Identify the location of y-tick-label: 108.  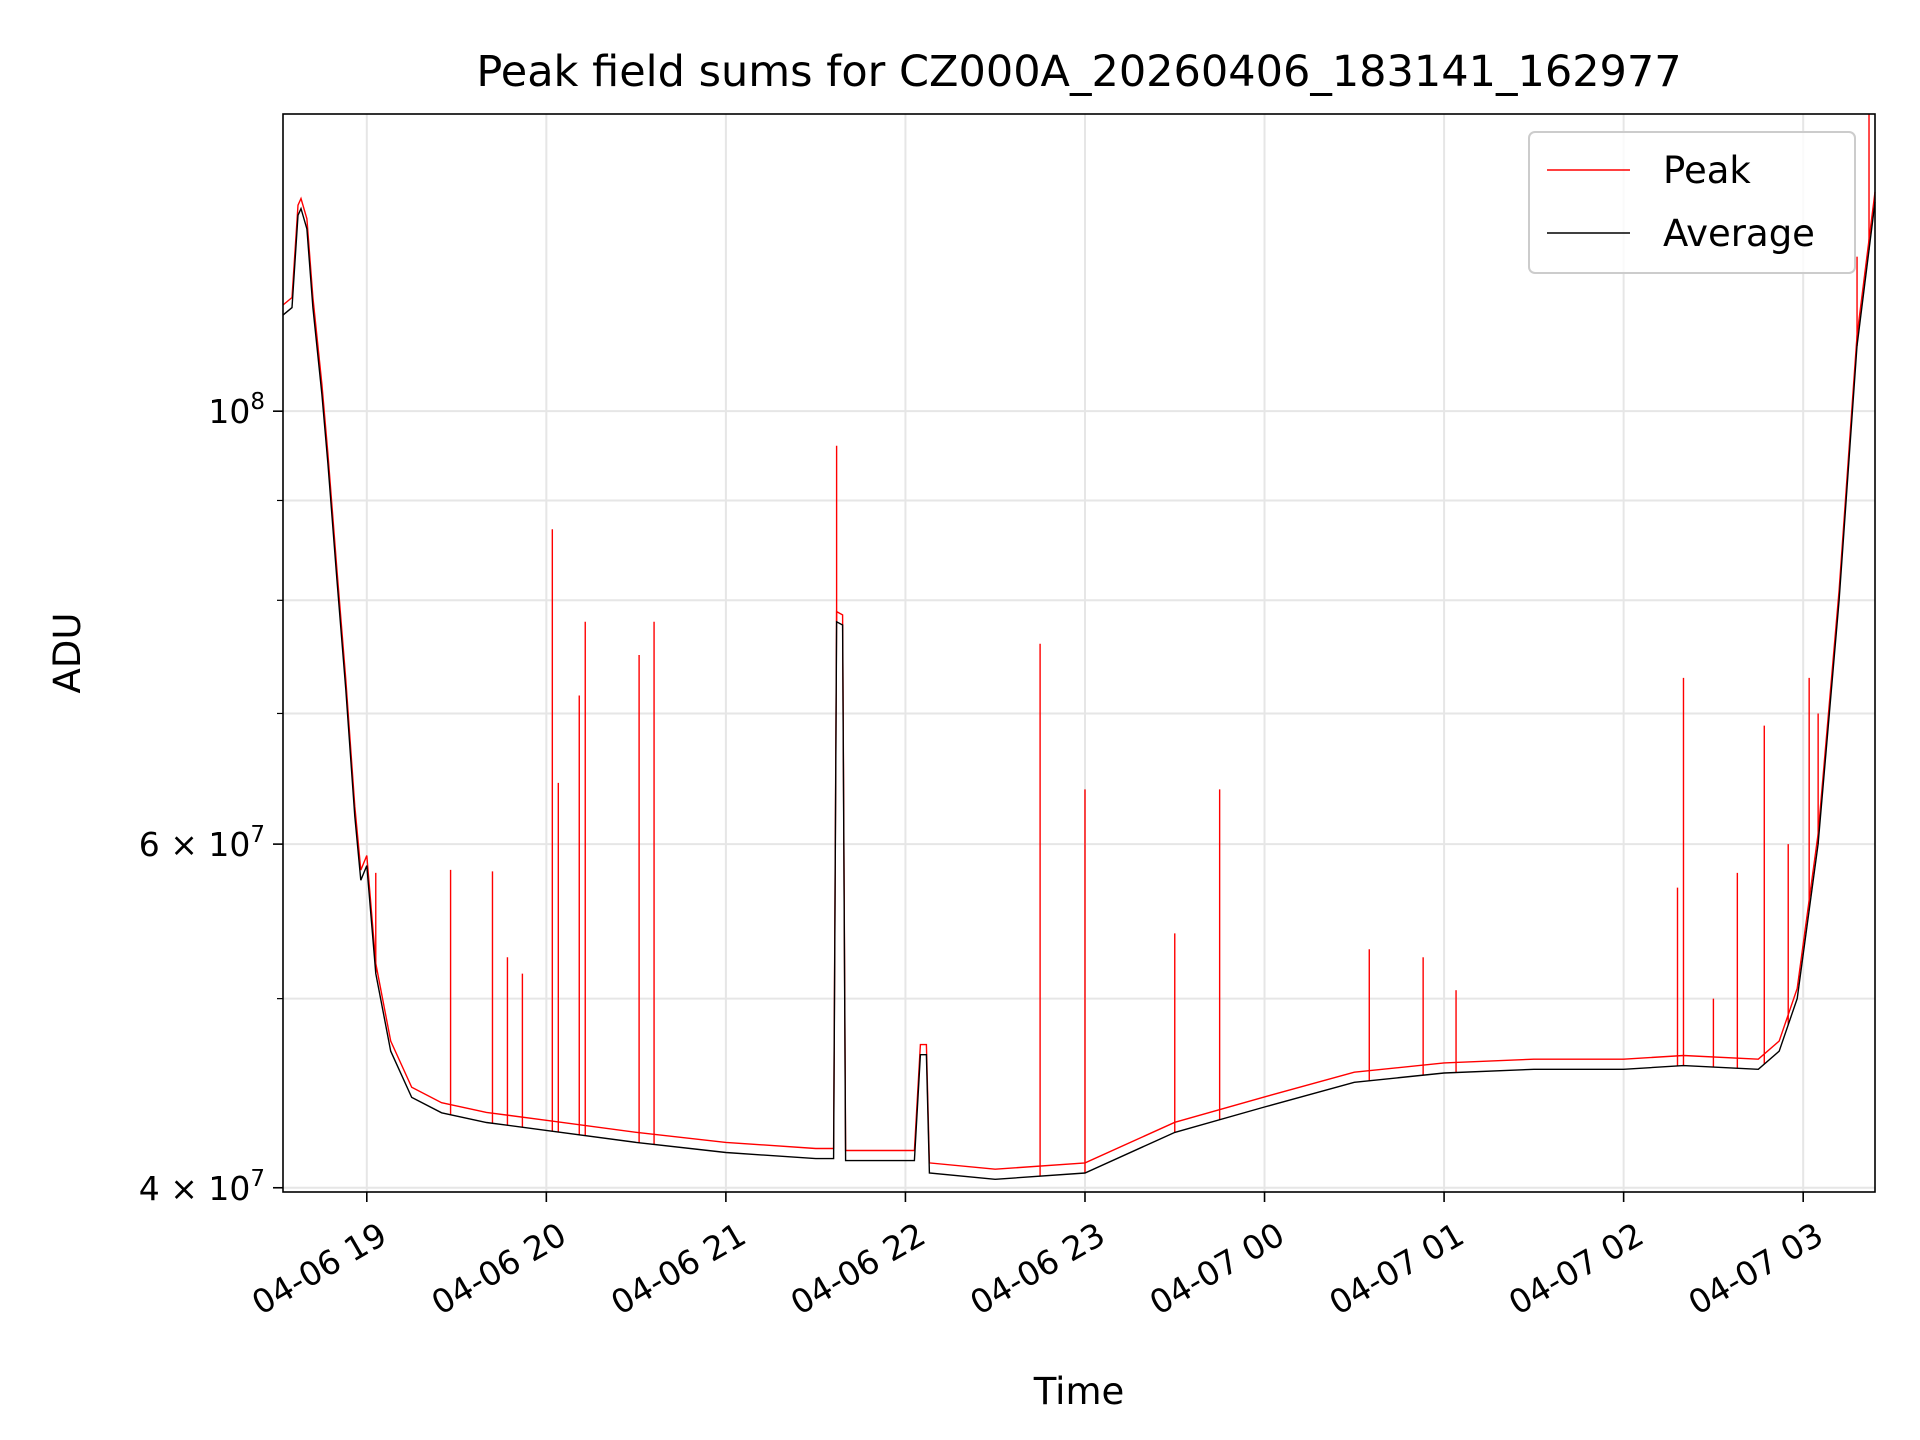
(236, 410).